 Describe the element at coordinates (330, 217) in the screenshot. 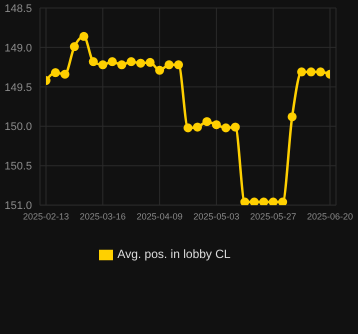

I see `x-tick-label: 2025-06-20` at that location.